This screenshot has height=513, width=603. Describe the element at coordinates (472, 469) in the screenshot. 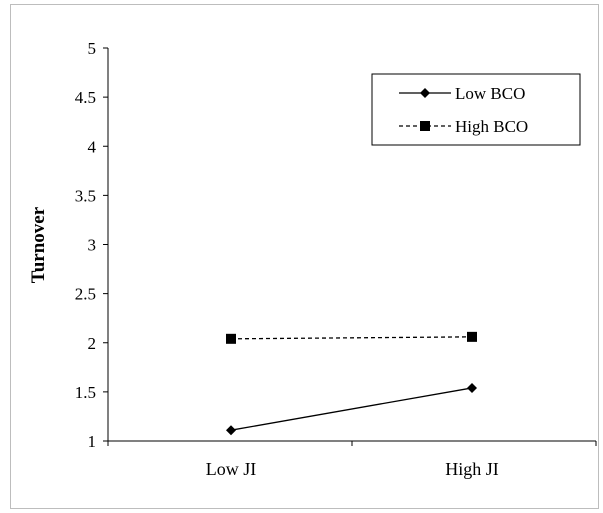

I see `x-tick-label: High JI` at that location.